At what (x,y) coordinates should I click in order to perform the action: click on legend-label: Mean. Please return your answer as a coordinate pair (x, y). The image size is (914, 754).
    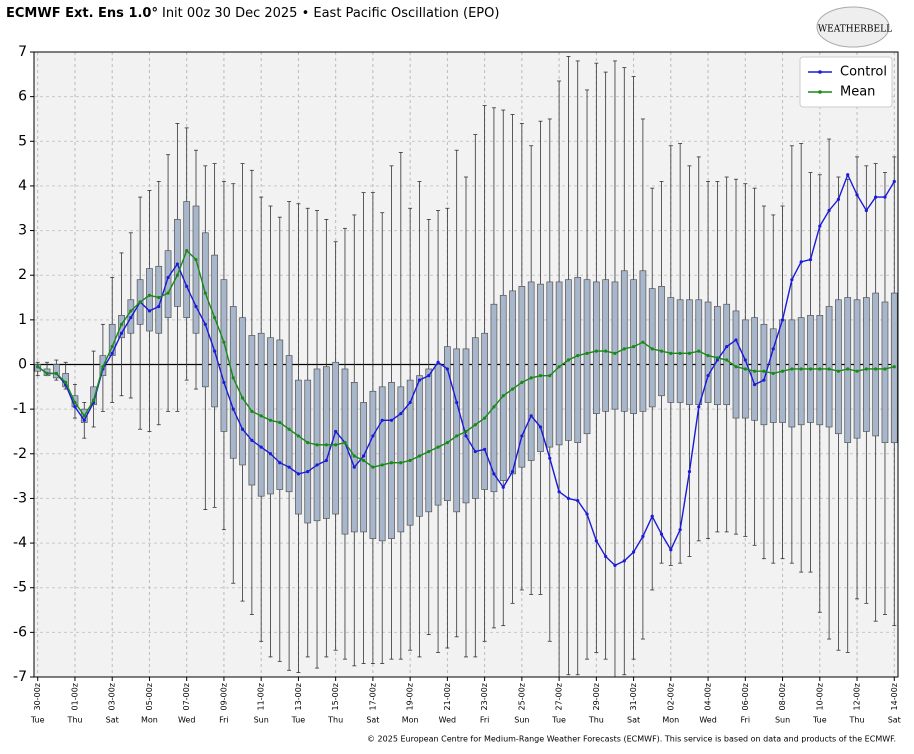
    Looking at the image, I should click on (857, 92).